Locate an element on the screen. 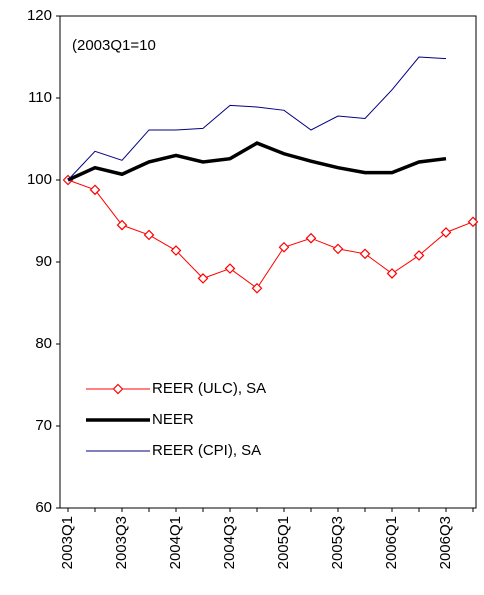 The height and width of the screenshot is (595, 484). y-tick-label: 120 is located at coordinates (39, 15).